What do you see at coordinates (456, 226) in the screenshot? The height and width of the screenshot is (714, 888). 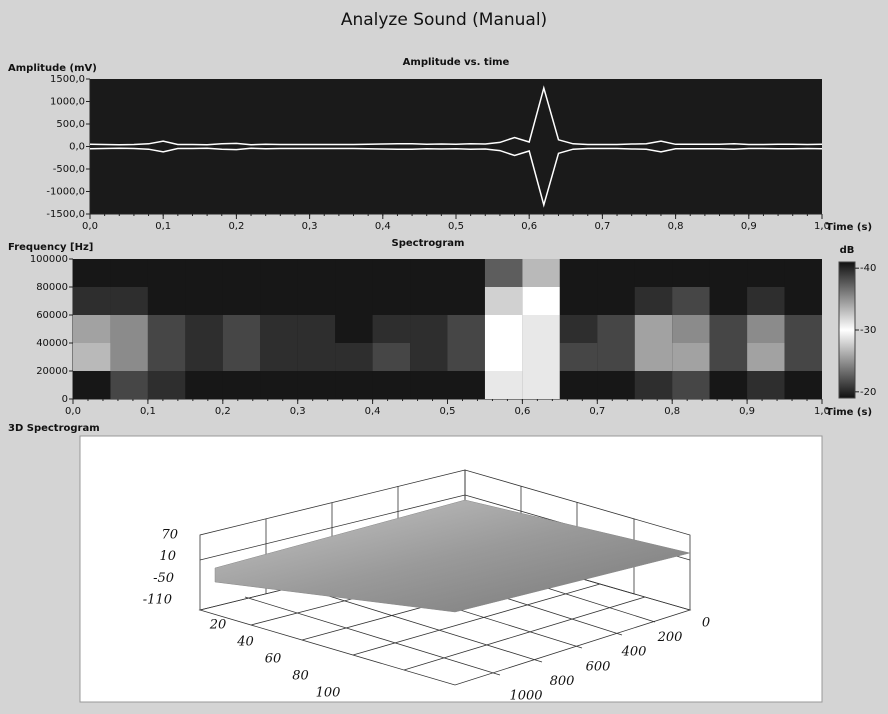 I see `x-tick-label: 0,5` at bounding box center [456, 226].